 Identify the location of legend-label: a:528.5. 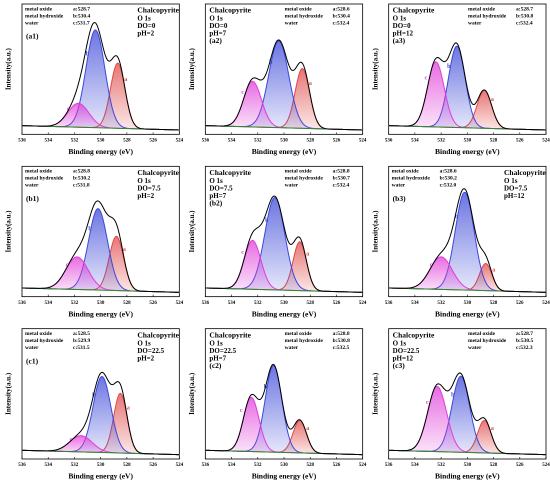
(81, 334).